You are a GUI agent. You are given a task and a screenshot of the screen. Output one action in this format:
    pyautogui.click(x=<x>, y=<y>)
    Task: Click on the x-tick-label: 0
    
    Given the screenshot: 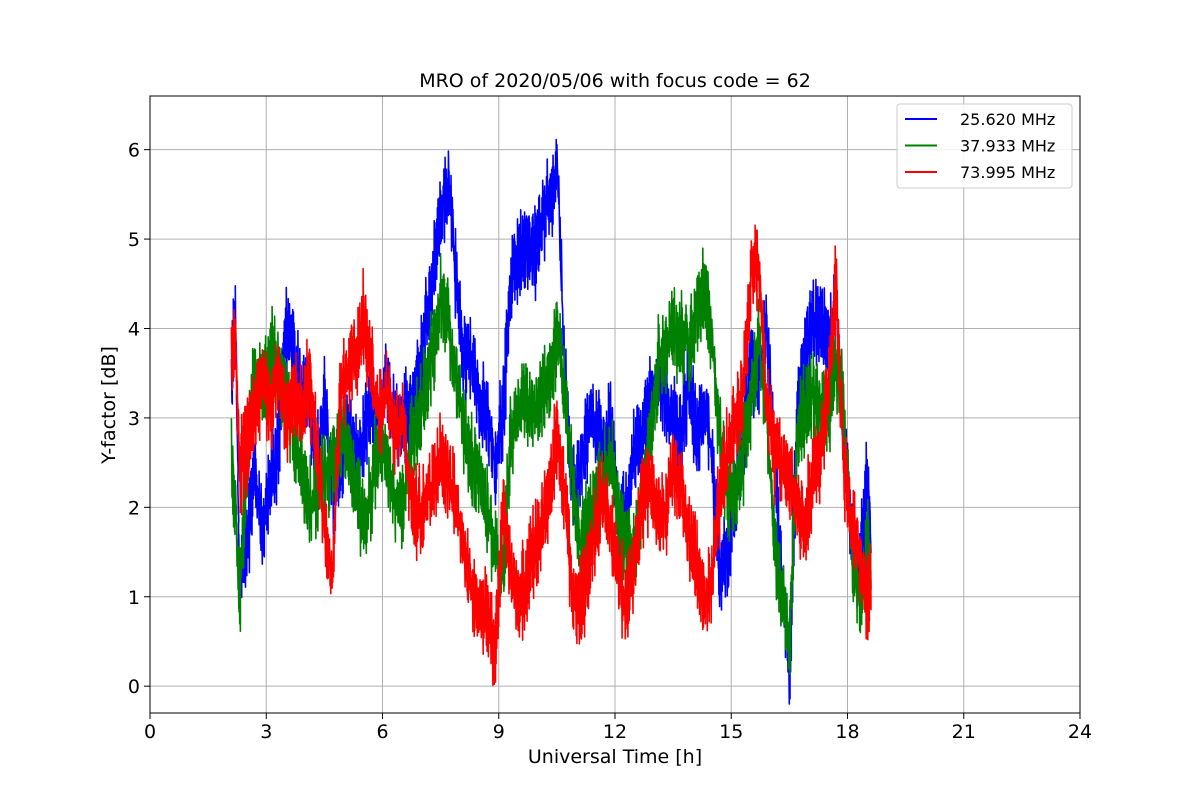 What is the action you would take?
    pyautogui.click(x=150, y=732)
    